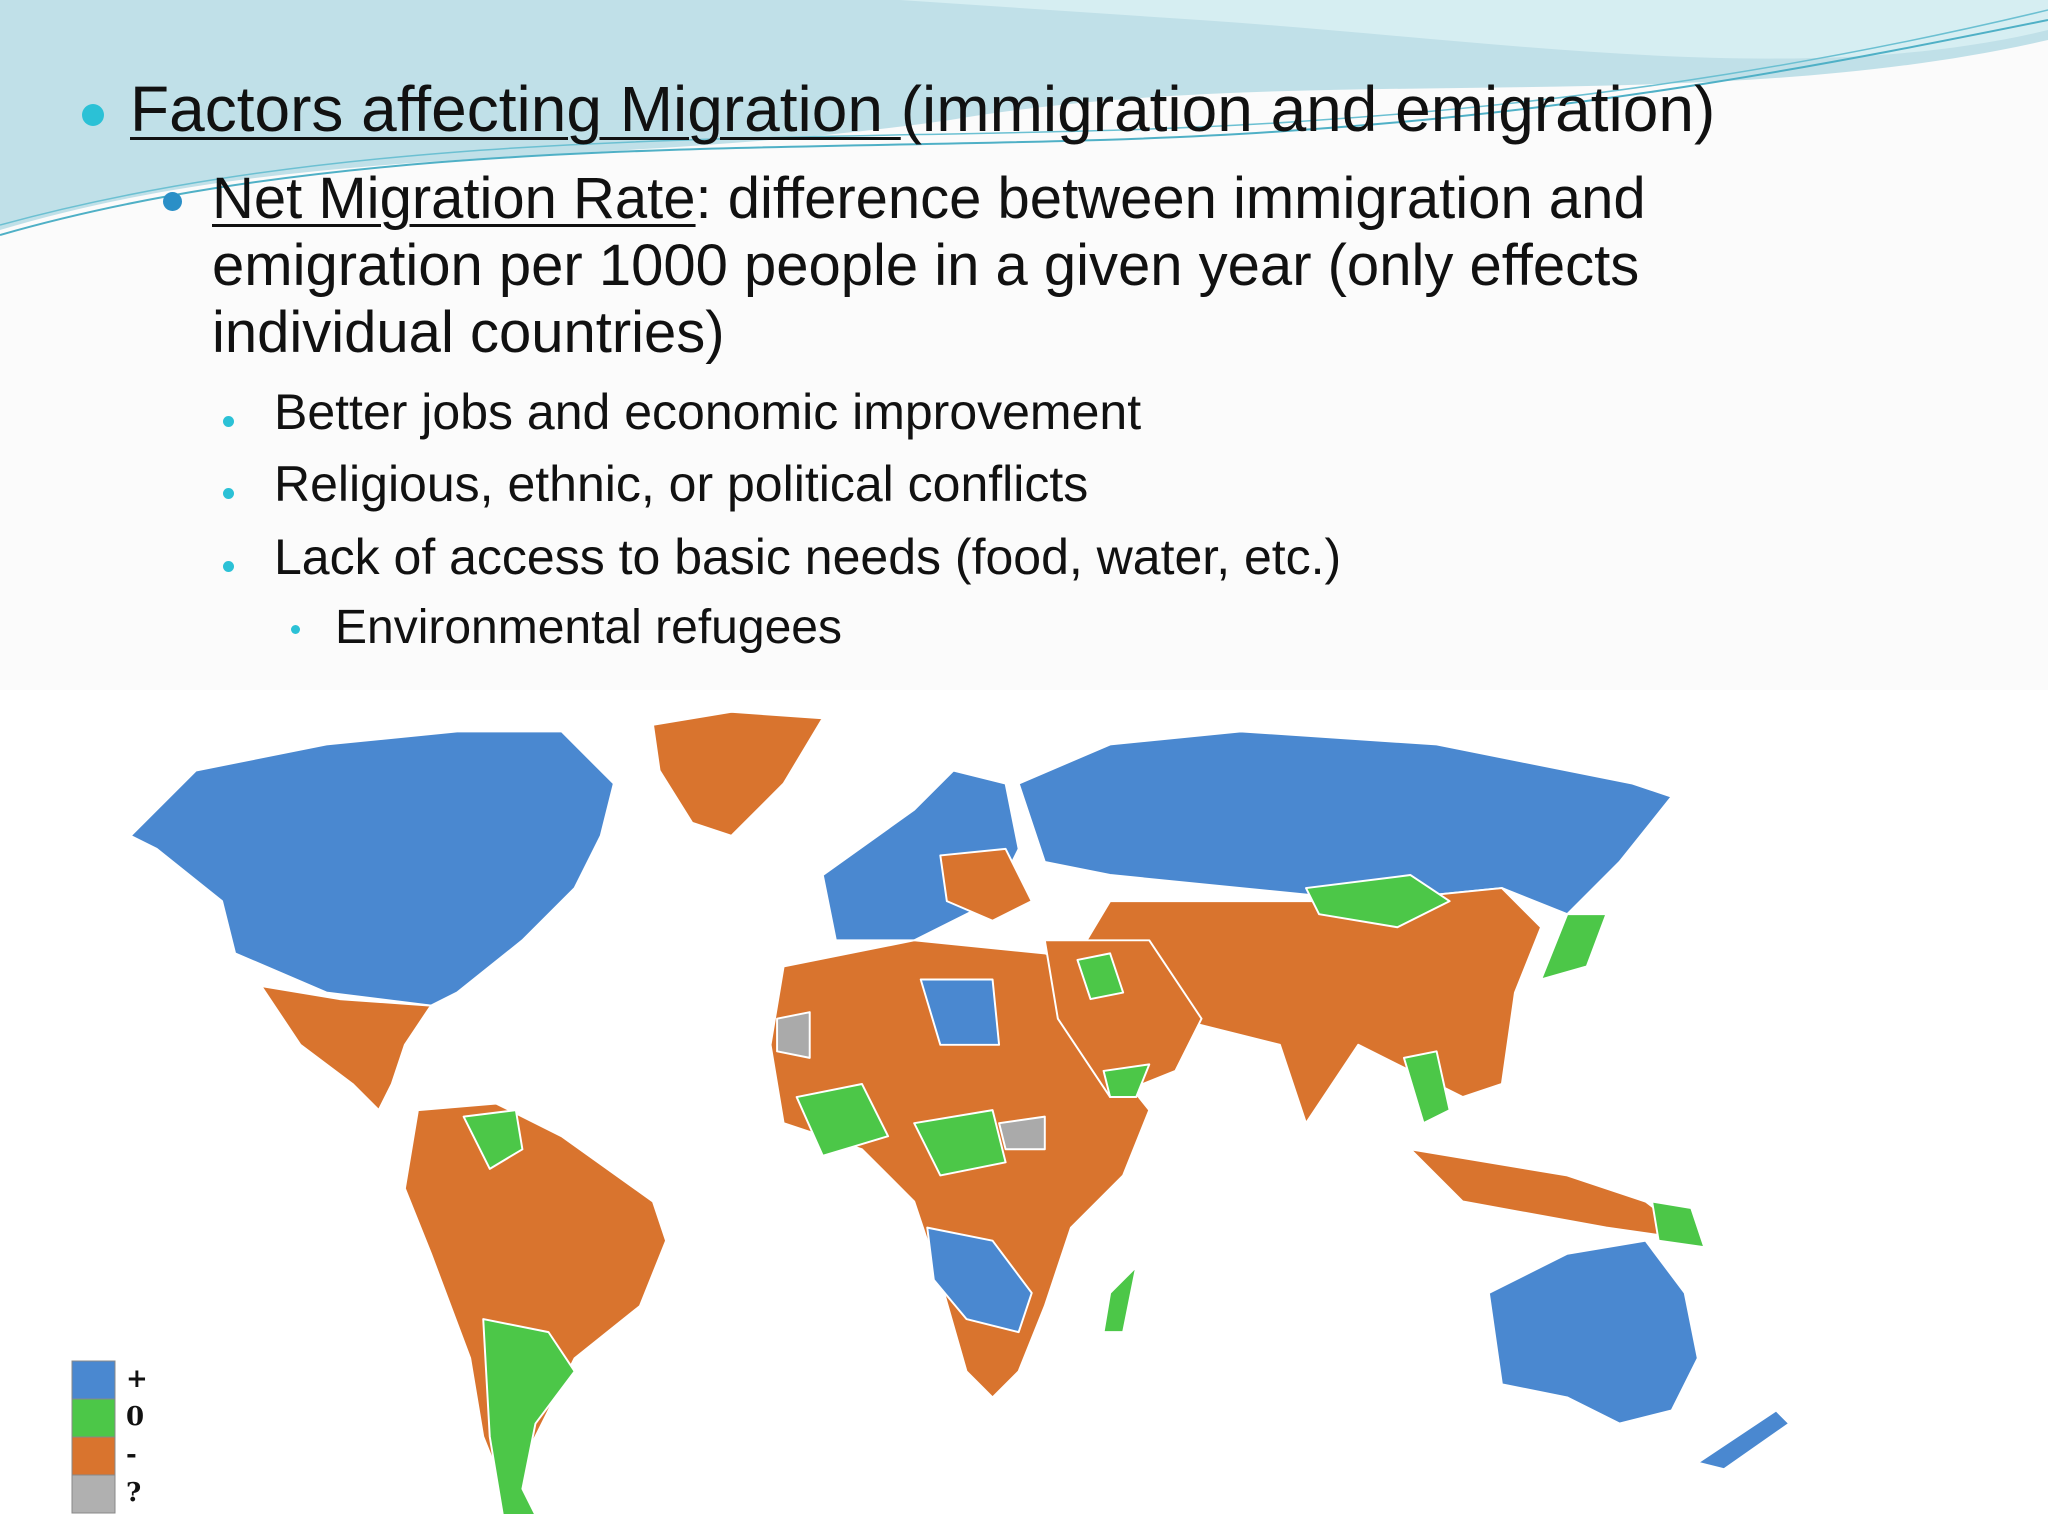  What do you see at coordinates (708, 412) in the screenshot?
I see `sub-bullet: Better jobs and economic improvement` at bounding box center [708, 412].